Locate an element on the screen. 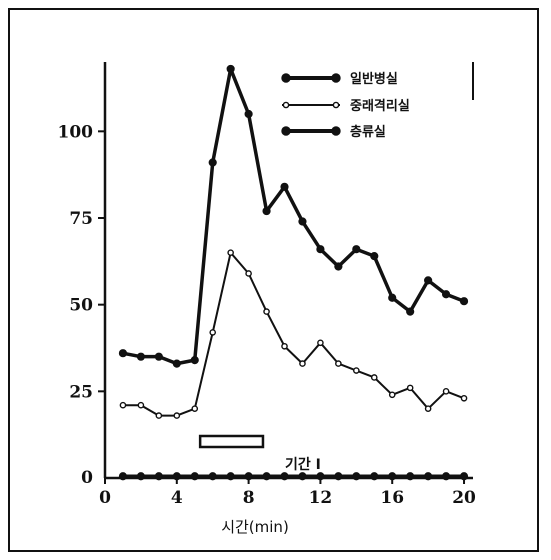  legend-label: 중래격리실 is located at coordinates (380, 106).